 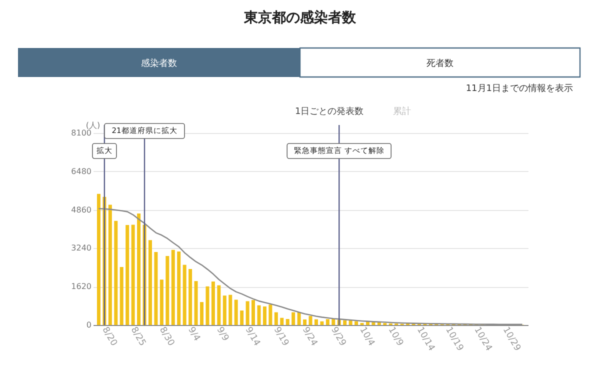 What do you see at coordinates (194, 335) in the screenshot?
I see `x-tick-label: 9/4` at bounding box center [194, 335].